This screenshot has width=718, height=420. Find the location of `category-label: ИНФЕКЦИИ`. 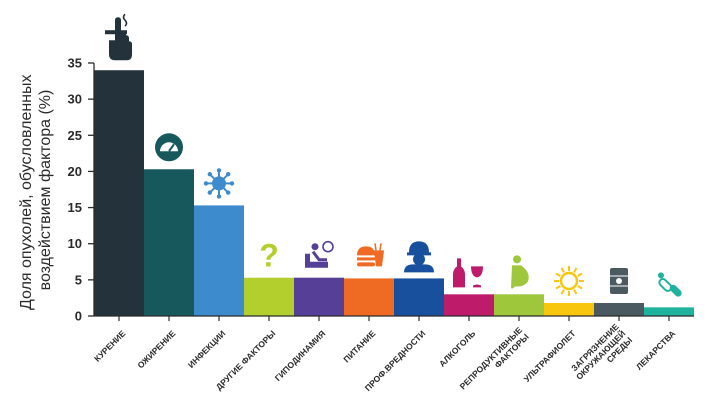

category-label: ИНФЕКЦИИ is located at coordinates (207, 349).